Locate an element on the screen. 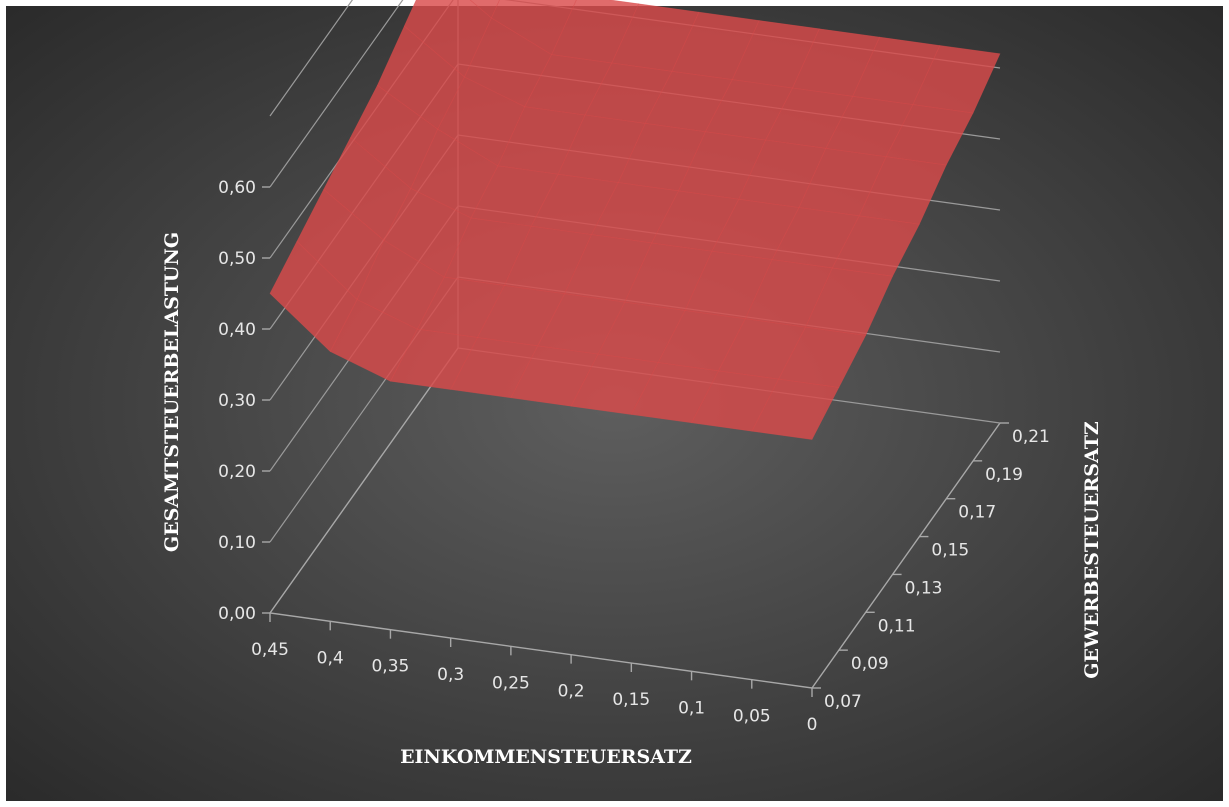 This screenshot has height=807, width=1229. x-tick-label: 0,4 is located at coordinates (330, 658).